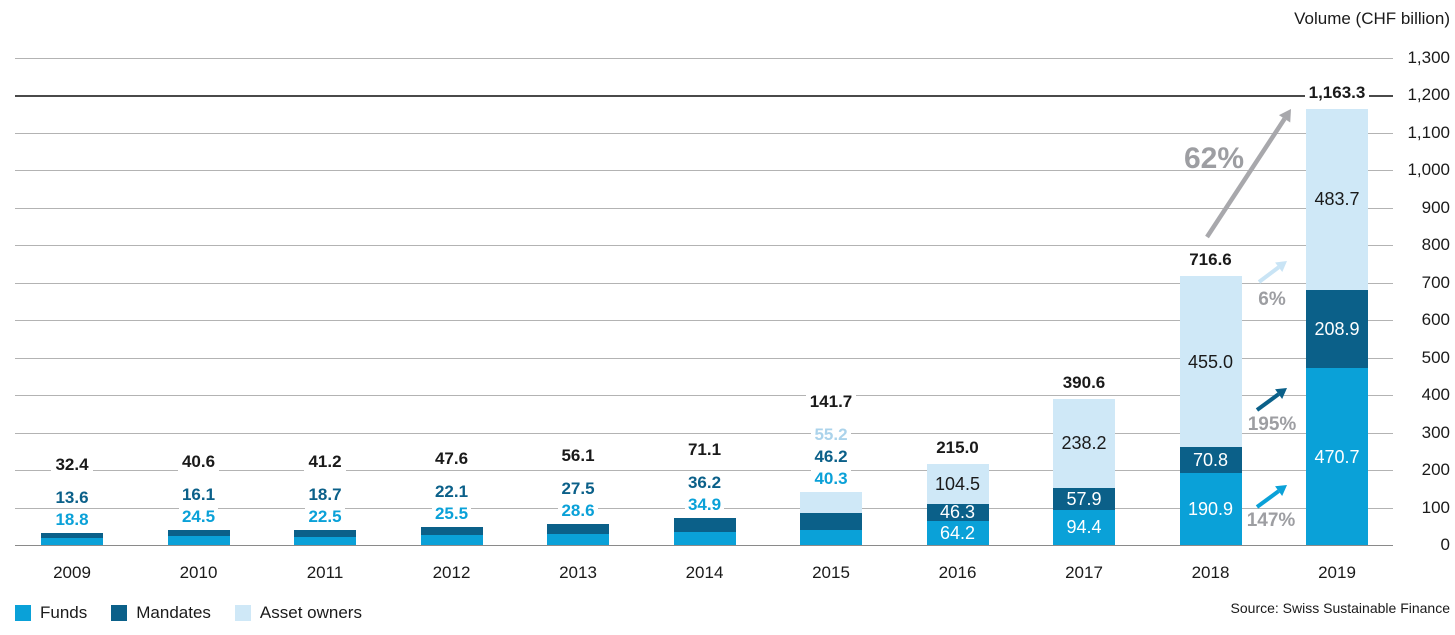  I want to click on mandates-swatch-icon, so click(119, 613).